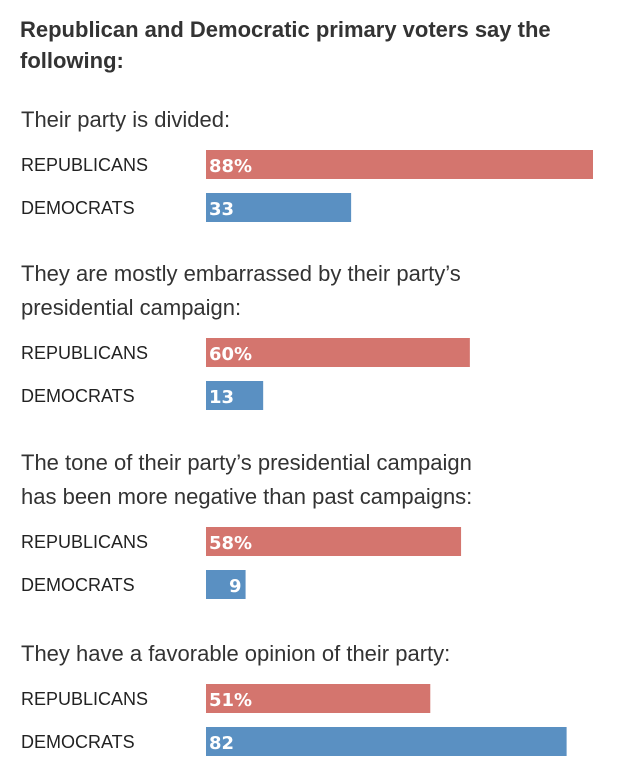 The image size is (630, 777). Describe the element at coordinates (221, 397) in the screenshot. I see `bar-value-label: 13` at that location.